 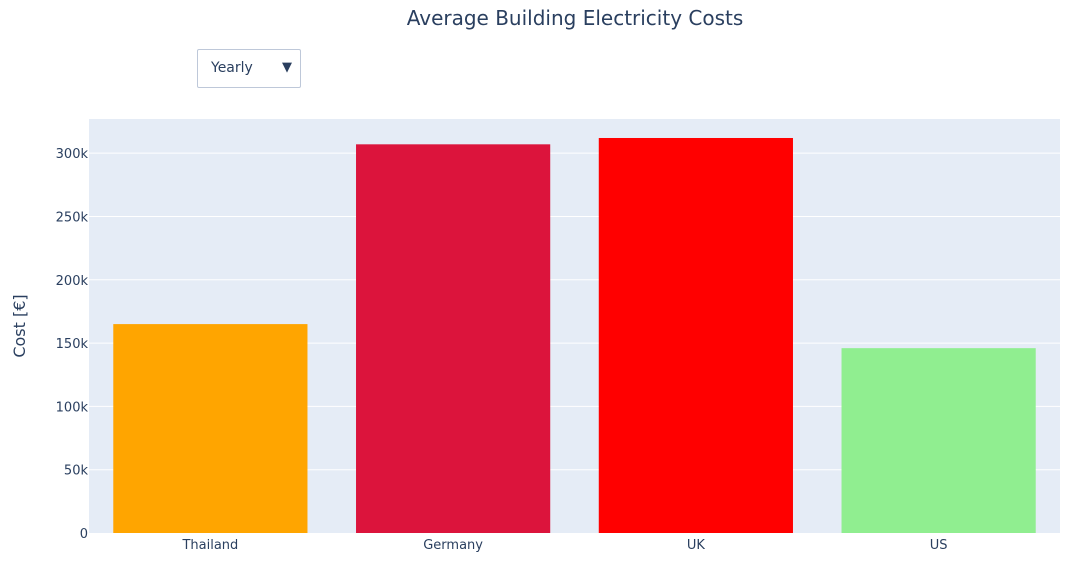 I want to click on y-axis-title: Cost [€], so click(x=19, y=325).